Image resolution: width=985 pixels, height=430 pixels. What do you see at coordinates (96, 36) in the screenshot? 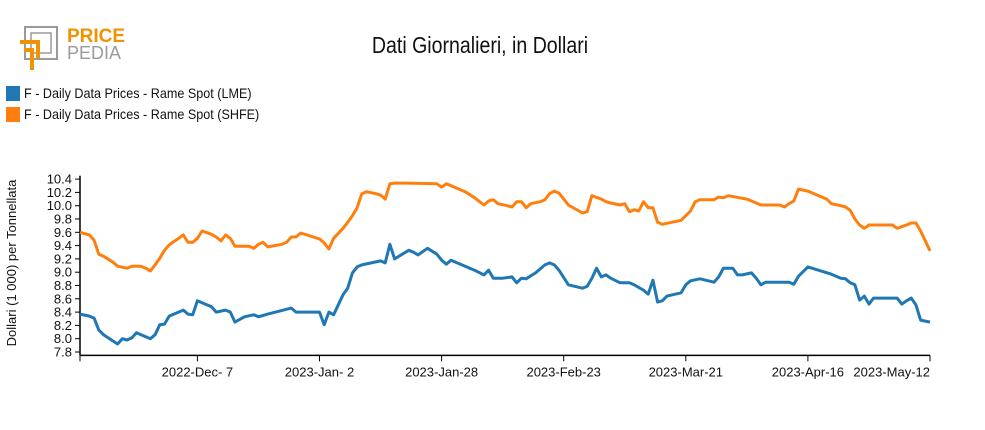
I see `svg-text: PRICE` at bounding box center [96, 36].